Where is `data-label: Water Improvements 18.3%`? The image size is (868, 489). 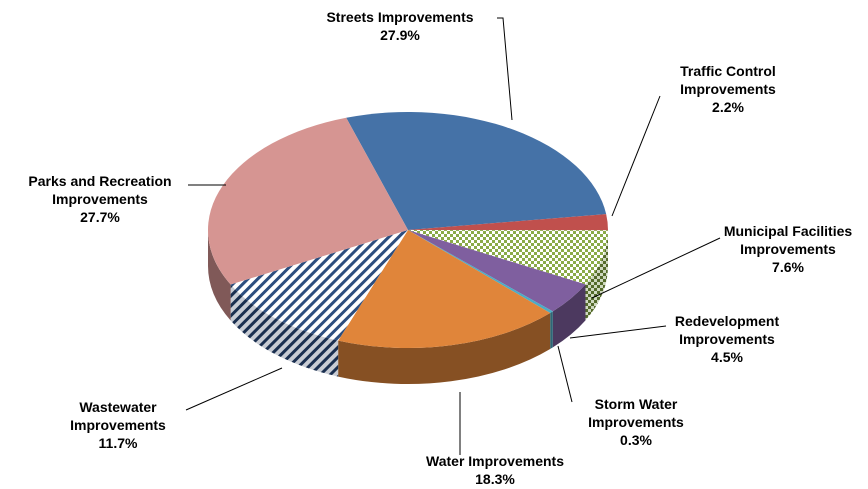 data-label: Water Improvements 18.3% is located at coordinates (495, 470).